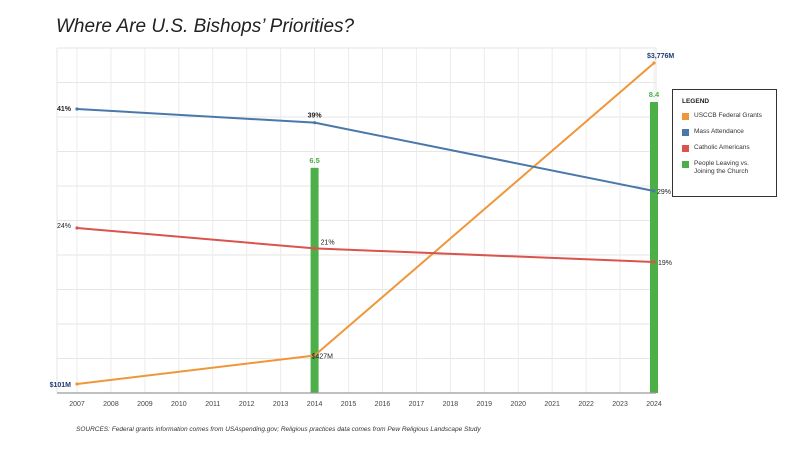 The height and width of the screenshot is (450, 800). Describe the element at coordinates (660, 56) in the screenshot. I see `data-label: $3,776M` at that location.